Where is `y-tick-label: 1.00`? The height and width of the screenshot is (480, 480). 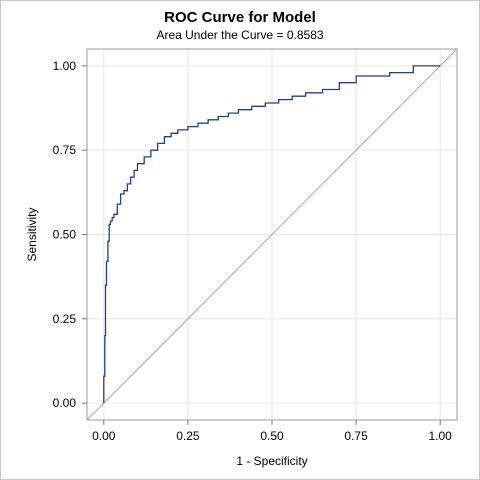
y-tick-label: 1.00 is located at coordinates (65, 66).